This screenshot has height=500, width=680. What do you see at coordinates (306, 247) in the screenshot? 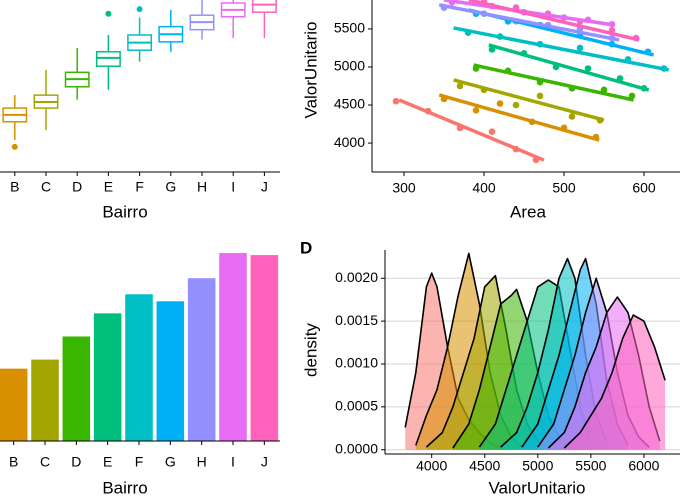
I see `panel-tag: D` at bounding box center [306, 247].